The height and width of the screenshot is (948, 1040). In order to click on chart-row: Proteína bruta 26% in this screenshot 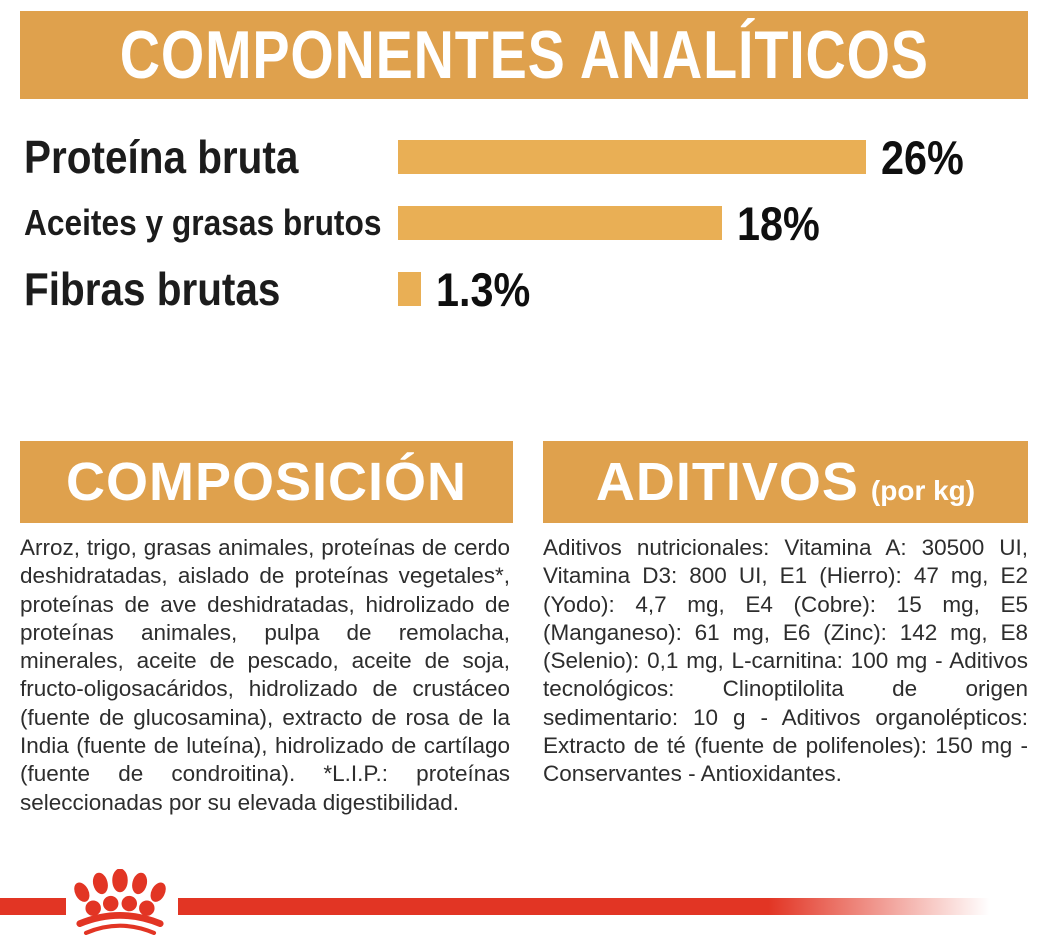, I will do `click(520, 157)`.